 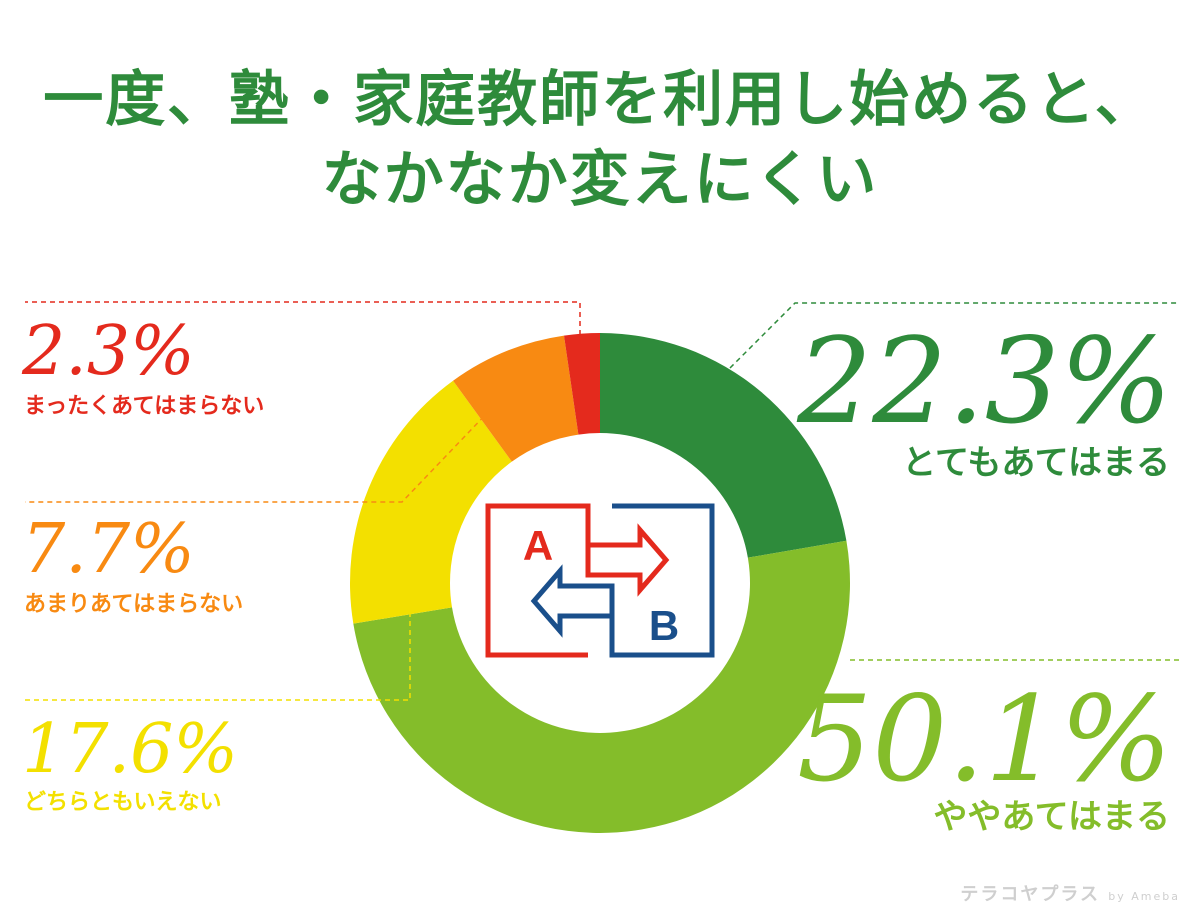 I want to click on legend-label-2: どちらともいえない, so click(x=123, y=802).